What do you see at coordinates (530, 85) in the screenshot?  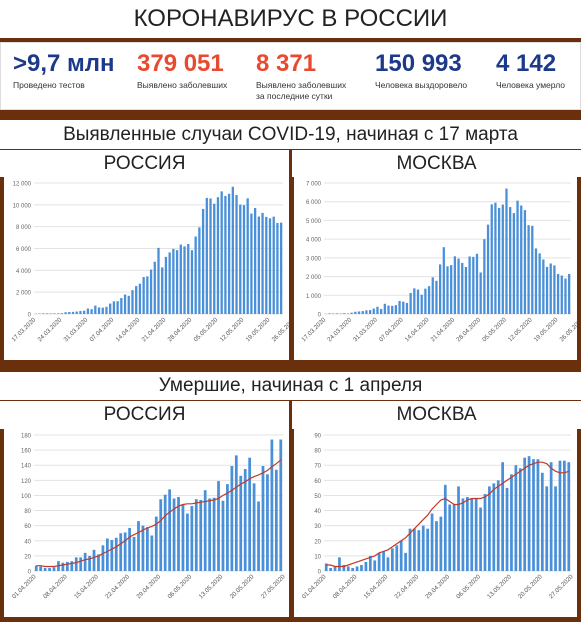 I see `stat-deaths-label: Человека умерло` at bounding box center [530, 85].